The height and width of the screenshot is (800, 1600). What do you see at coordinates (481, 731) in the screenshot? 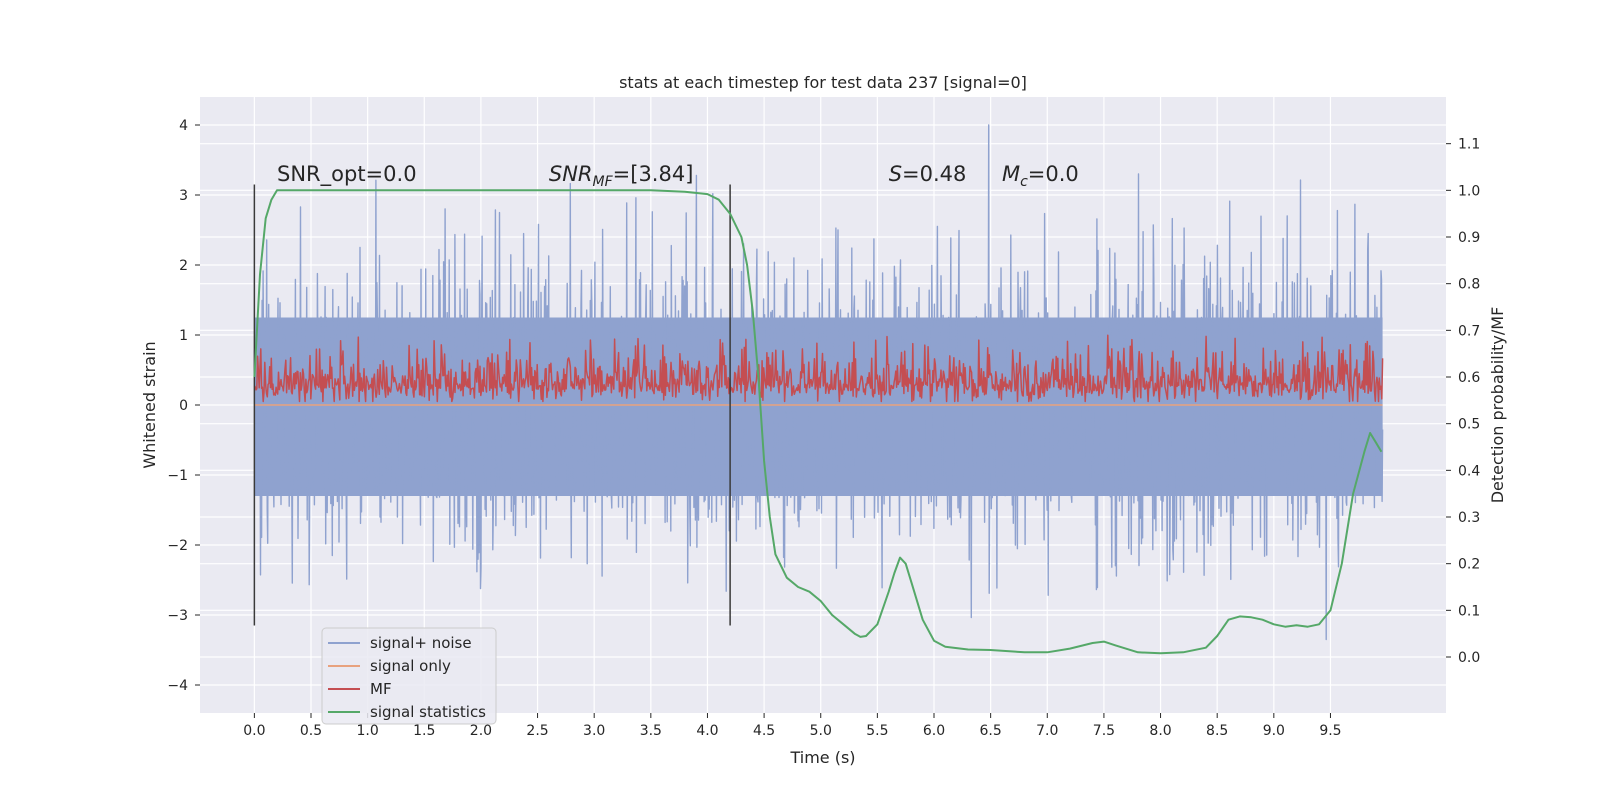
I see `x-tick-label: 2.0` at bounding box center [481, 731].